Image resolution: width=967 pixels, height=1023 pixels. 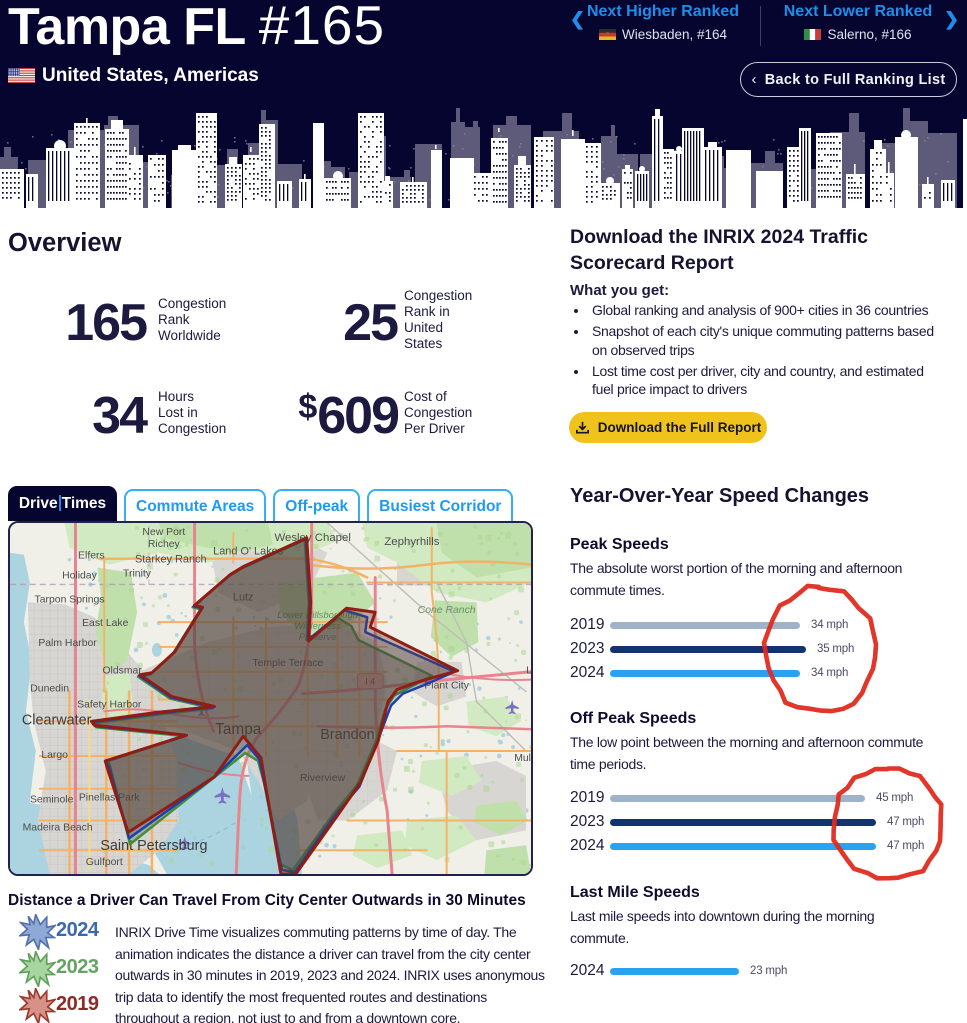 What do you see at coordinates (522, 758) in the screenshot?
I see `svg-text: Mul` at bounding box center [522, 758].